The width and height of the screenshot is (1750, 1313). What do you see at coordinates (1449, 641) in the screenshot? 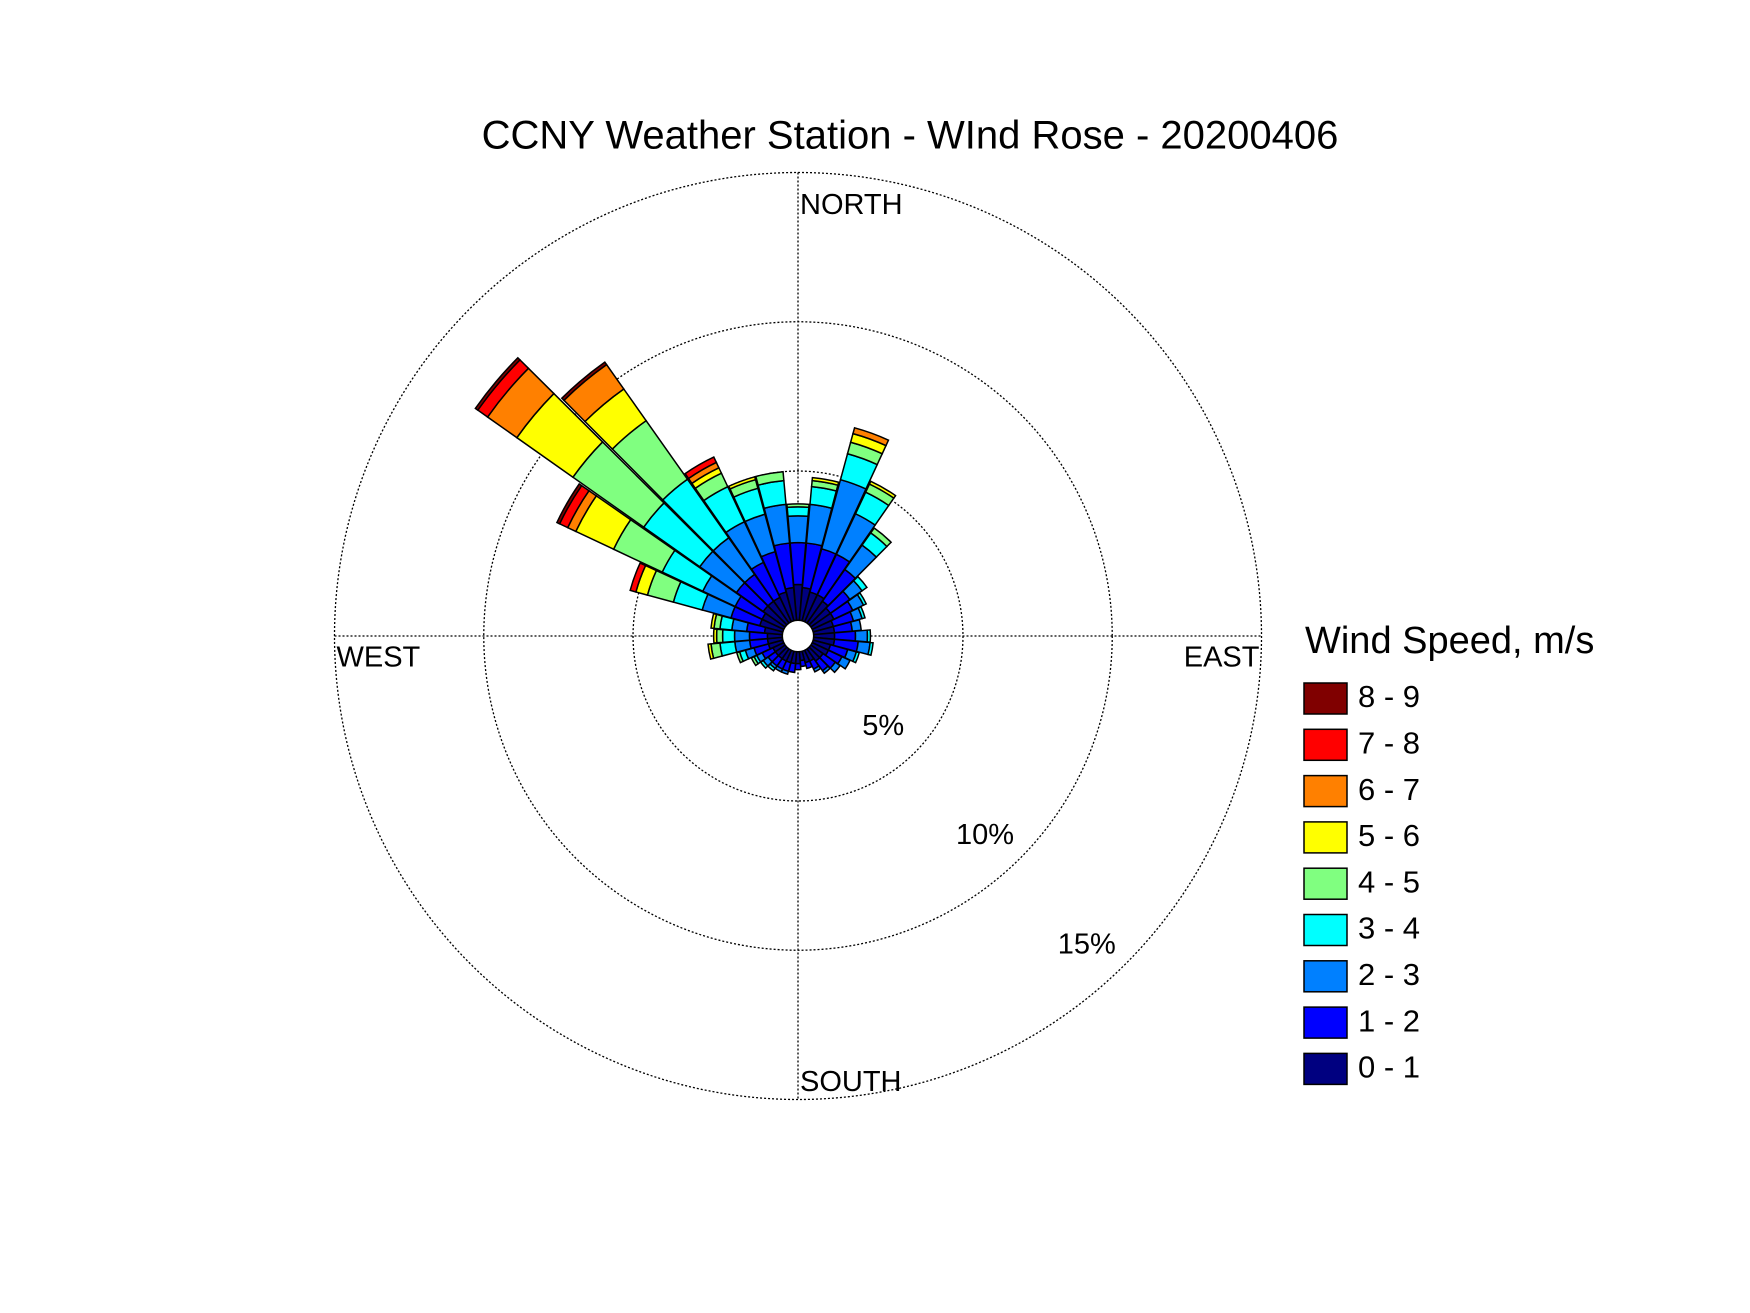
I see `legend-title: Wind Speed, m/s` at bounding box center [1449, 641].